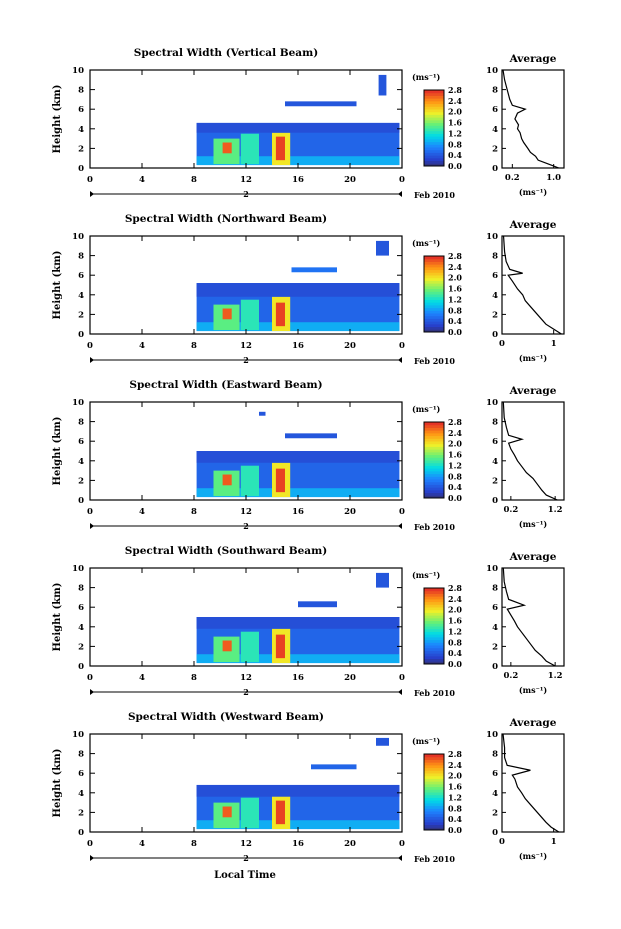  I want to click on y-tick-label: 10, so click(78, 237).